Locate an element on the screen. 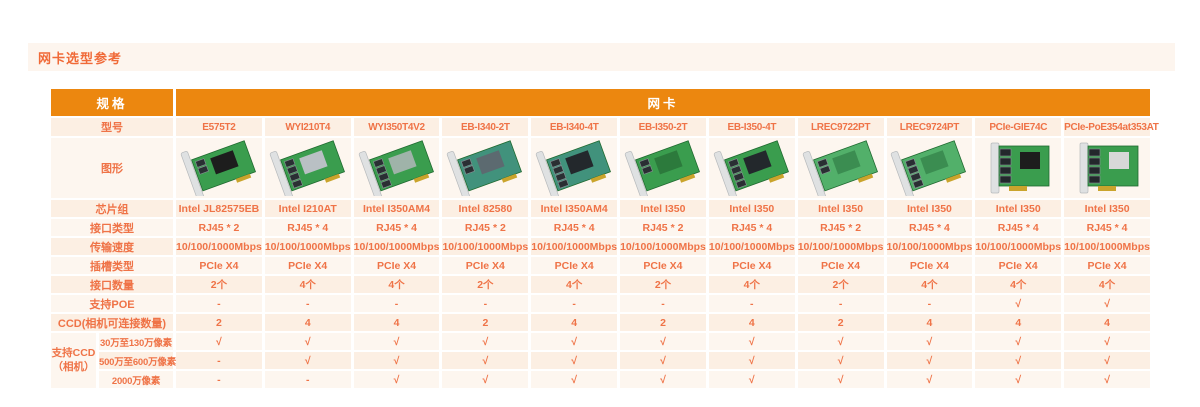 The image size is (1200, 407). ccd-subrow-label: 500万至600万像素 is located at coordinates (137, 360).